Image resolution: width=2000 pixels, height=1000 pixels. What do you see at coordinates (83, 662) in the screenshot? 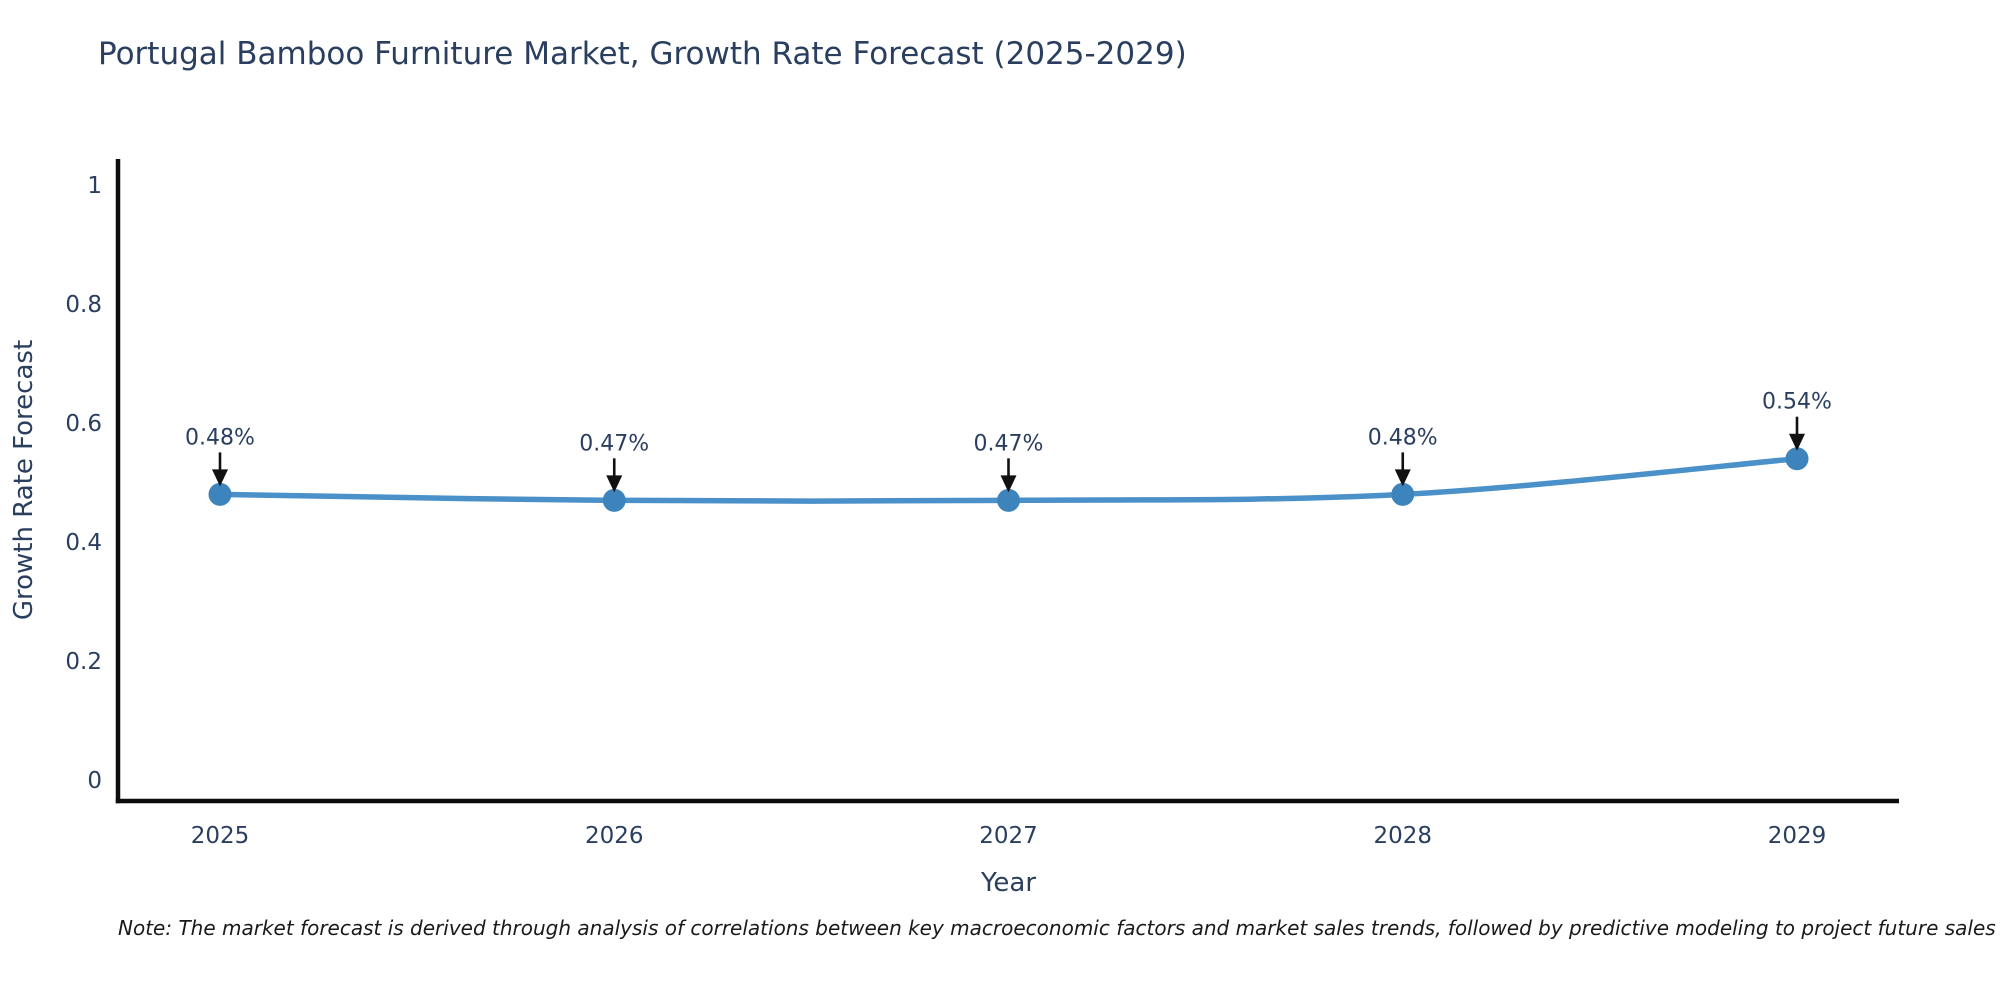
I see `y-tick-label: 0.2` at bounding box center [83, 662].